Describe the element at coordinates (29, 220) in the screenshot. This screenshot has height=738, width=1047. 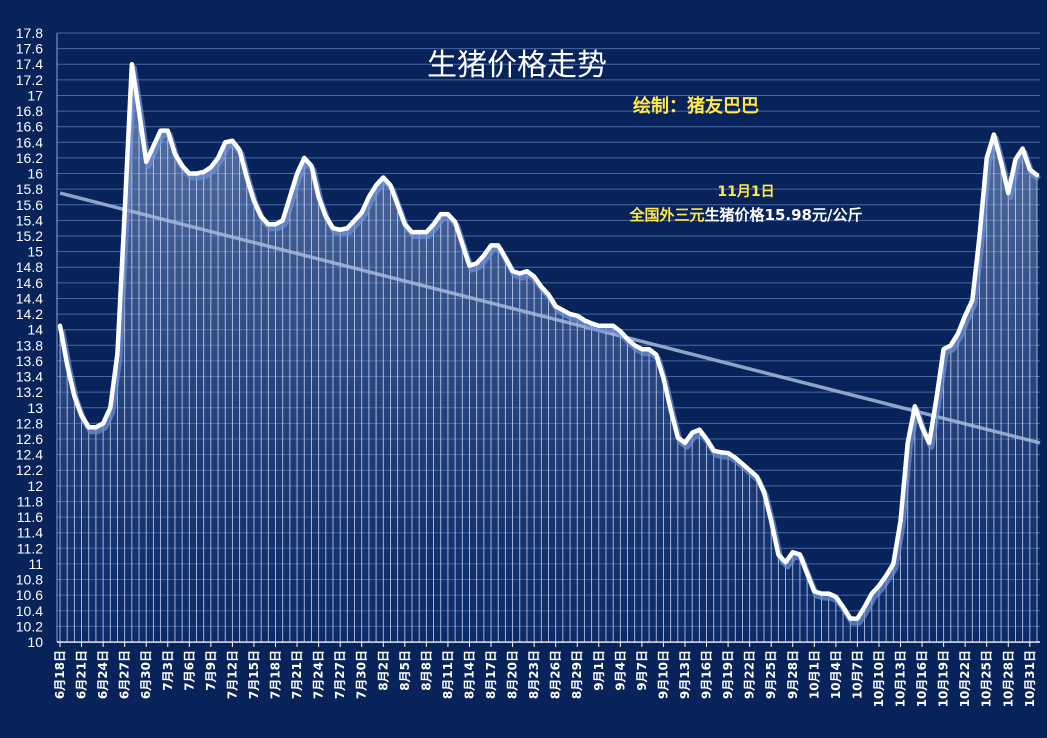
I see `y-tick-label: 15.4` at that location.